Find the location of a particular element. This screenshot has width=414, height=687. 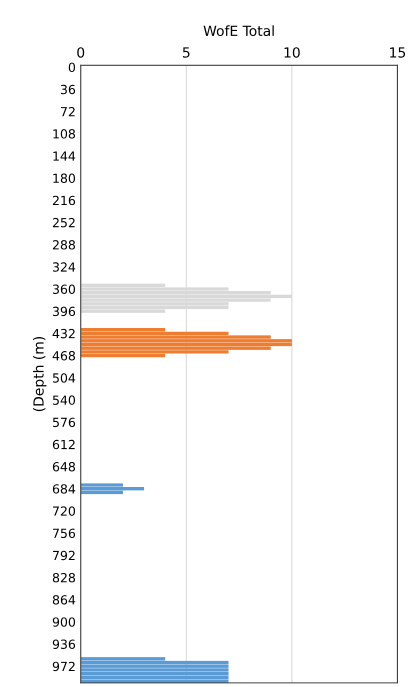

y-tick-label: 864 is located at coordinates (64, 600).